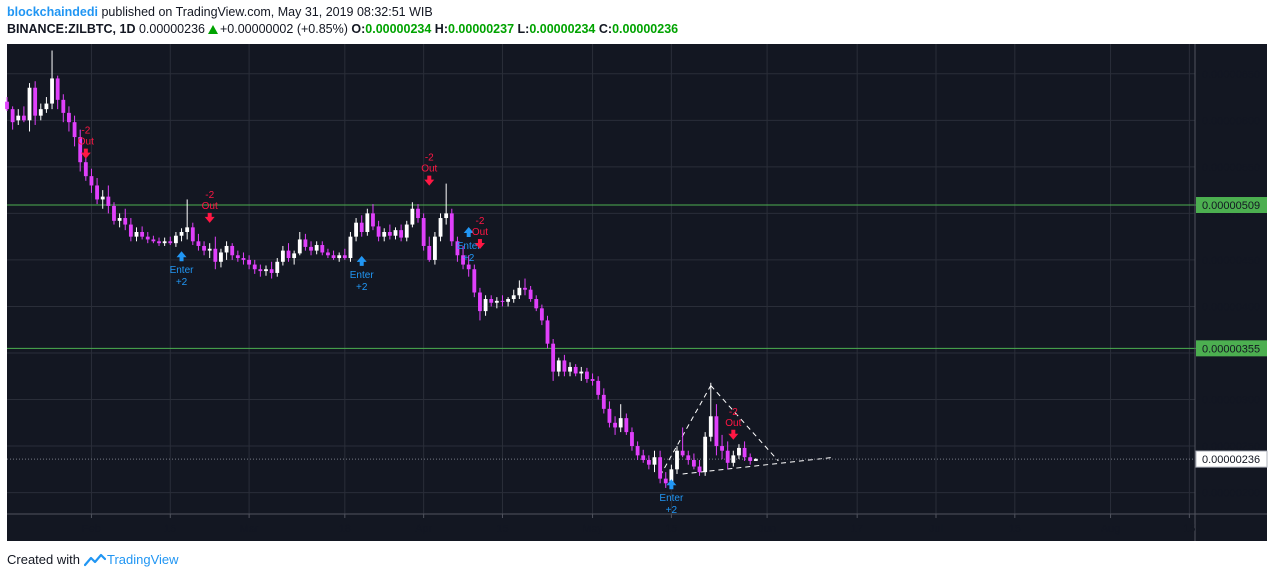  I want to click on close-label: C:, so click(605, 29).